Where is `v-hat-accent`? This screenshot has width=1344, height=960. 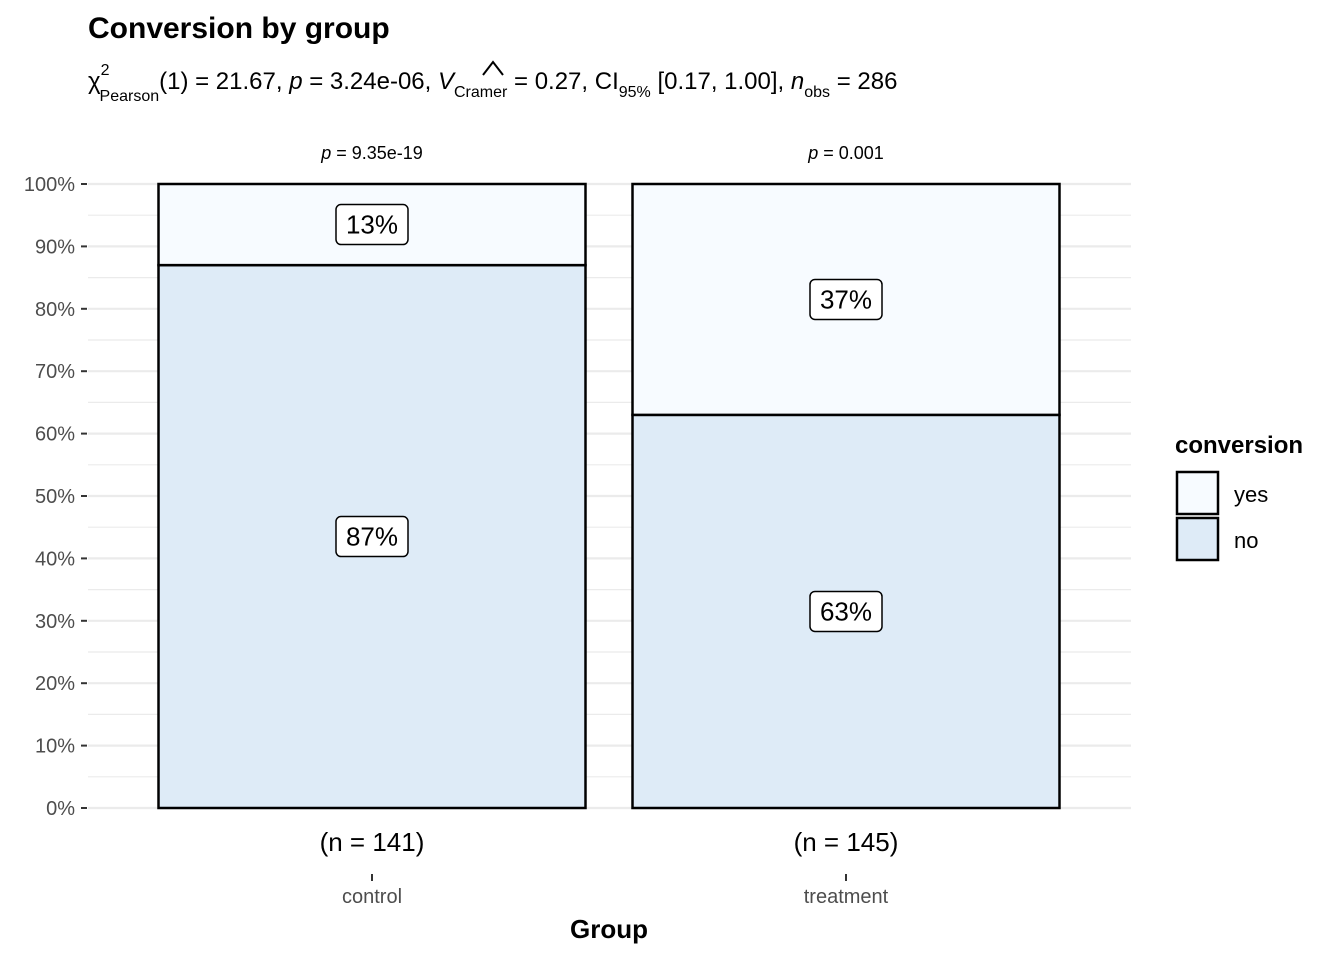 v-hat-accent is located at coordinates (493, 68).